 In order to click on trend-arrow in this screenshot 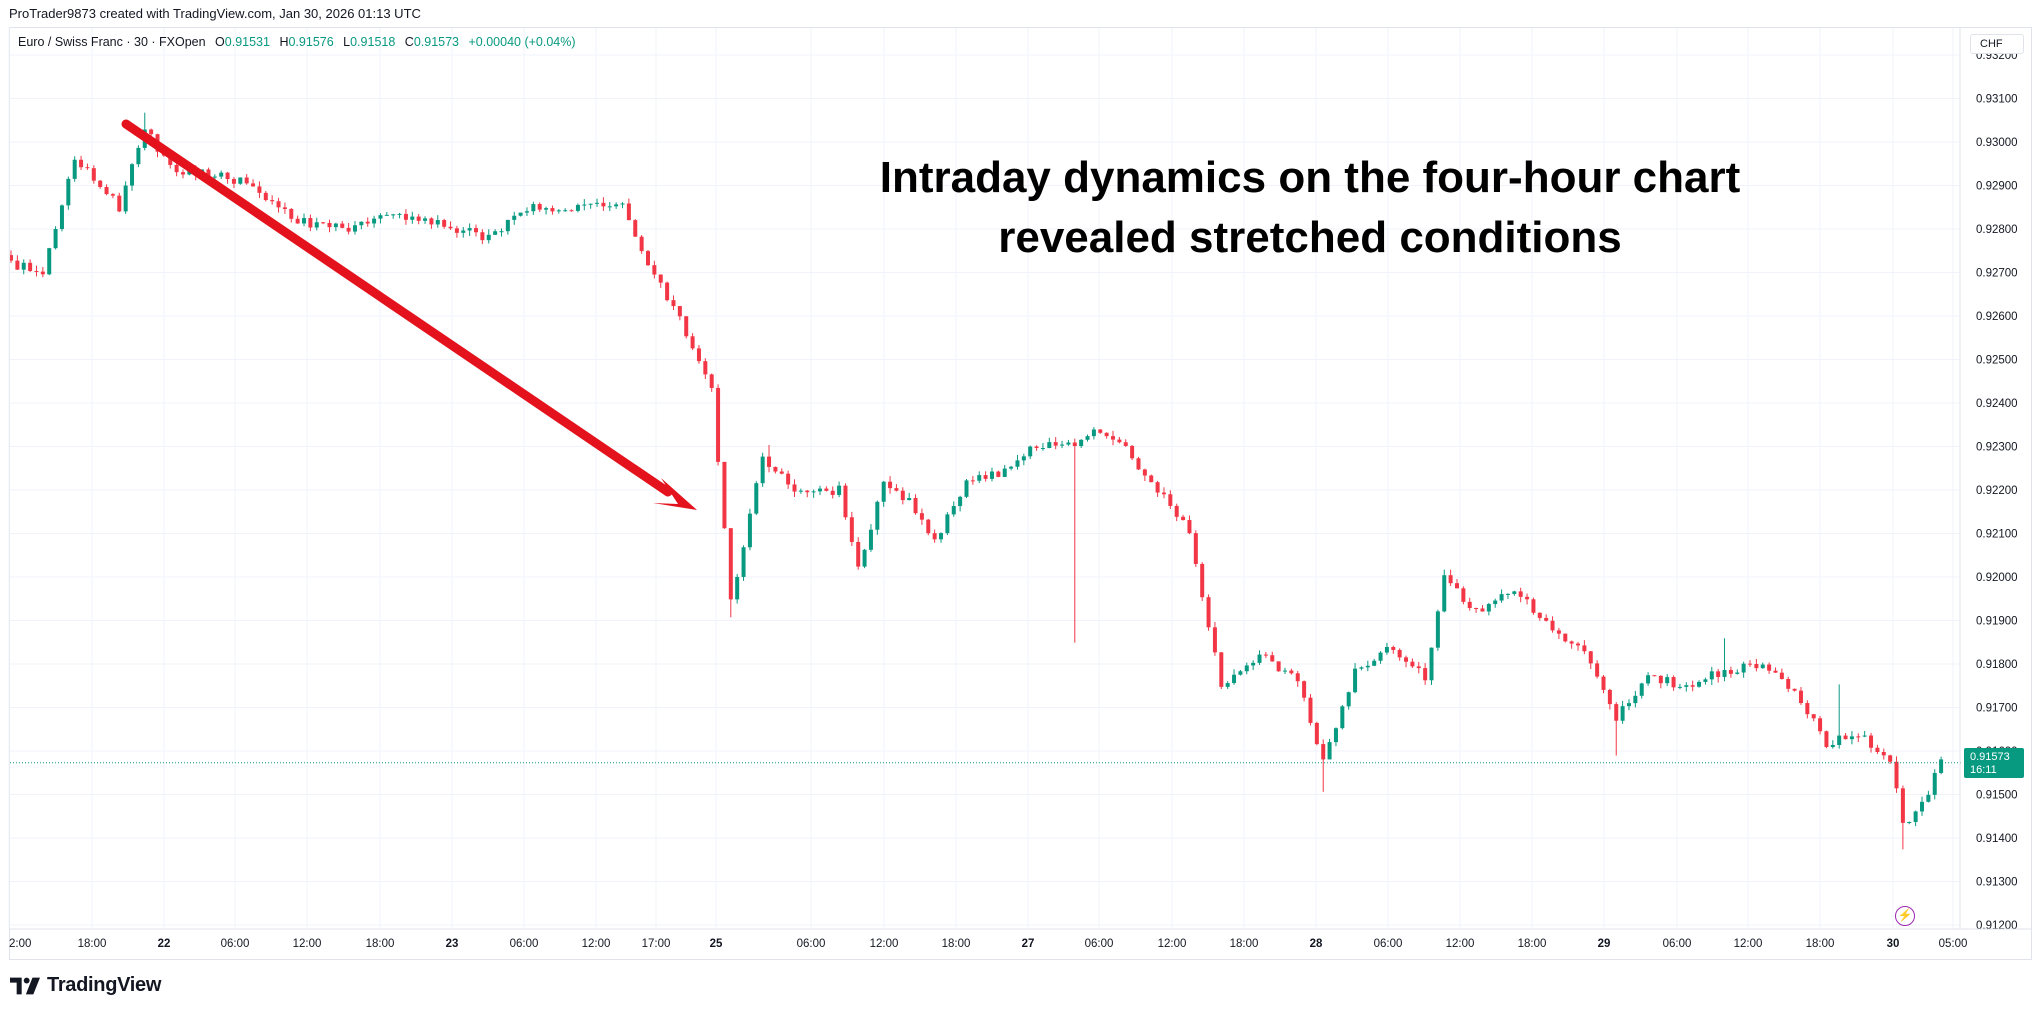, I will do `click(409, 314)`.